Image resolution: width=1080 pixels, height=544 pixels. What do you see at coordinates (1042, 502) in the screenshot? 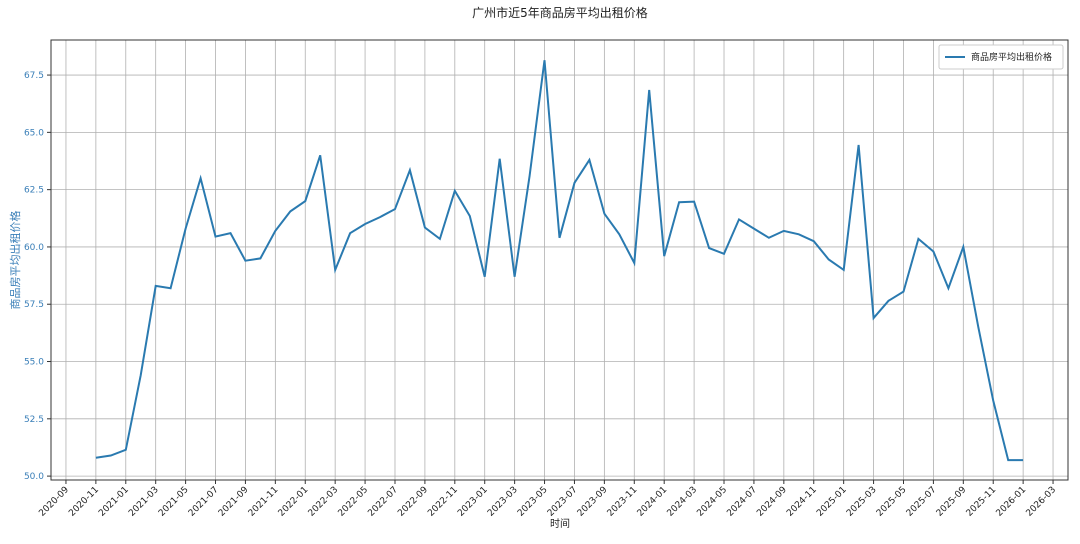
I see `x-tick-label: 2026-03` at bounding box center [1042, 502].